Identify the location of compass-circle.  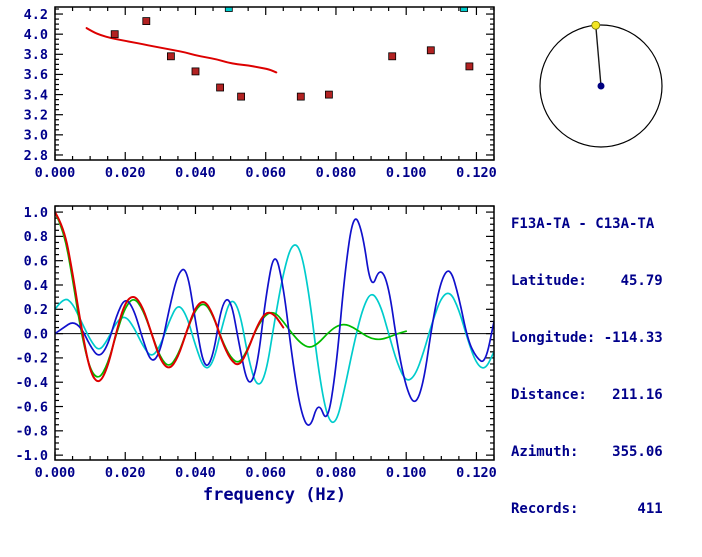
(601, 86).